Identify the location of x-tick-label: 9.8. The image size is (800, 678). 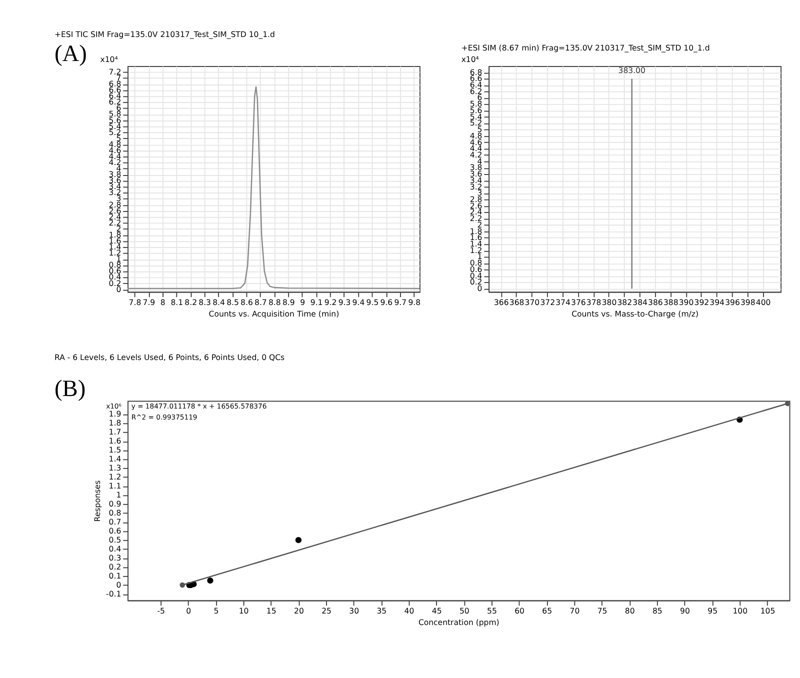
(414, 302).